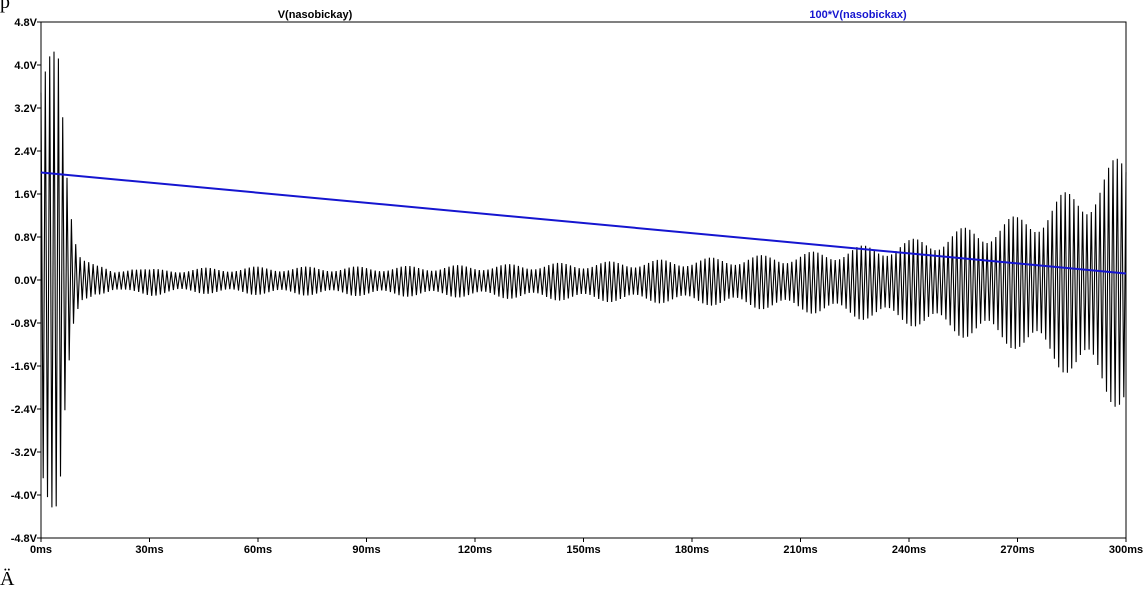 This screenshot has height=591, width=1143. Describe the element at coordinates (25, 195) in the screenshot. I see `y-tick-label: 1.6V` at that location.